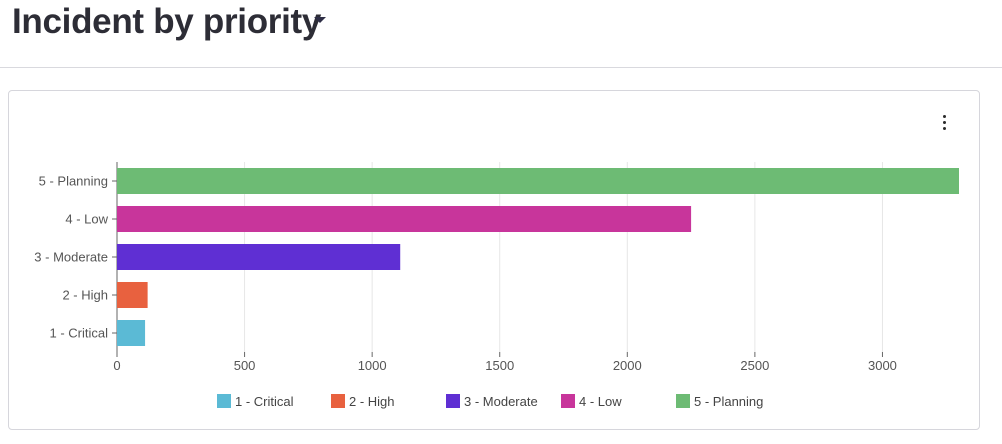  Describe the element at coordinates (167, 21) in the screenshot. I see `page-title: Incident by priority` at that location.